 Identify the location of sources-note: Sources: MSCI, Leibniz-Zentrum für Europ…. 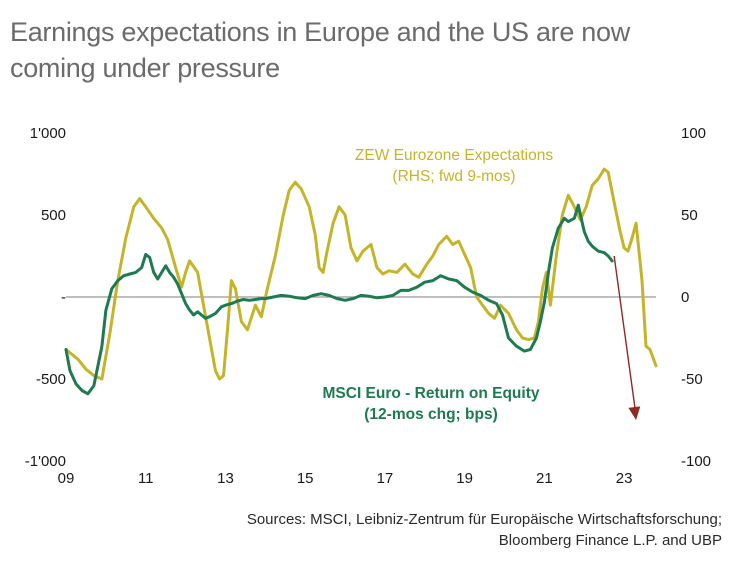
(402, 530).